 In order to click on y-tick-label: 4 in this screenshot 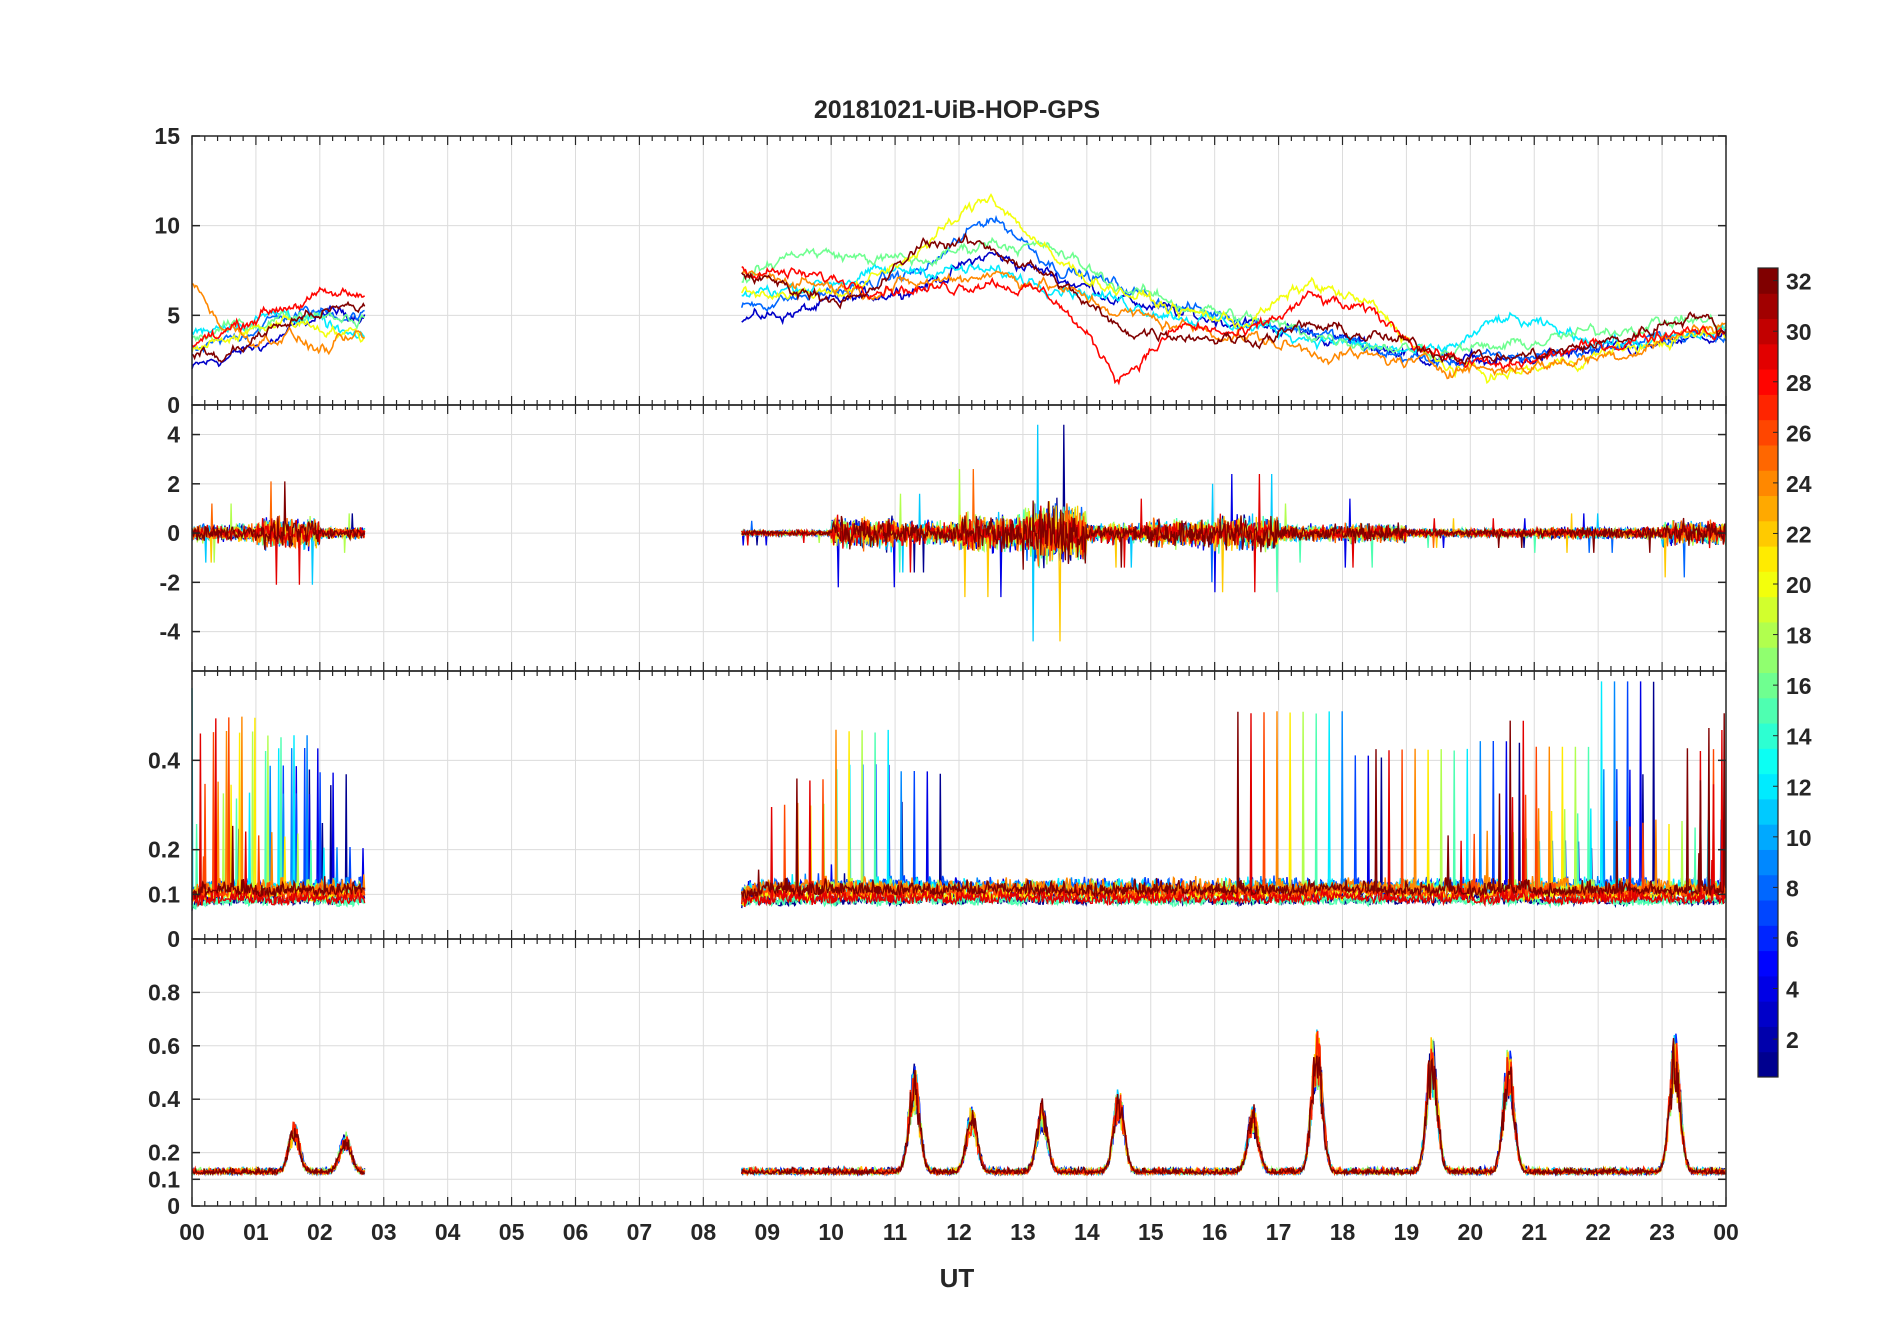, I will do `click(173, 435)`.